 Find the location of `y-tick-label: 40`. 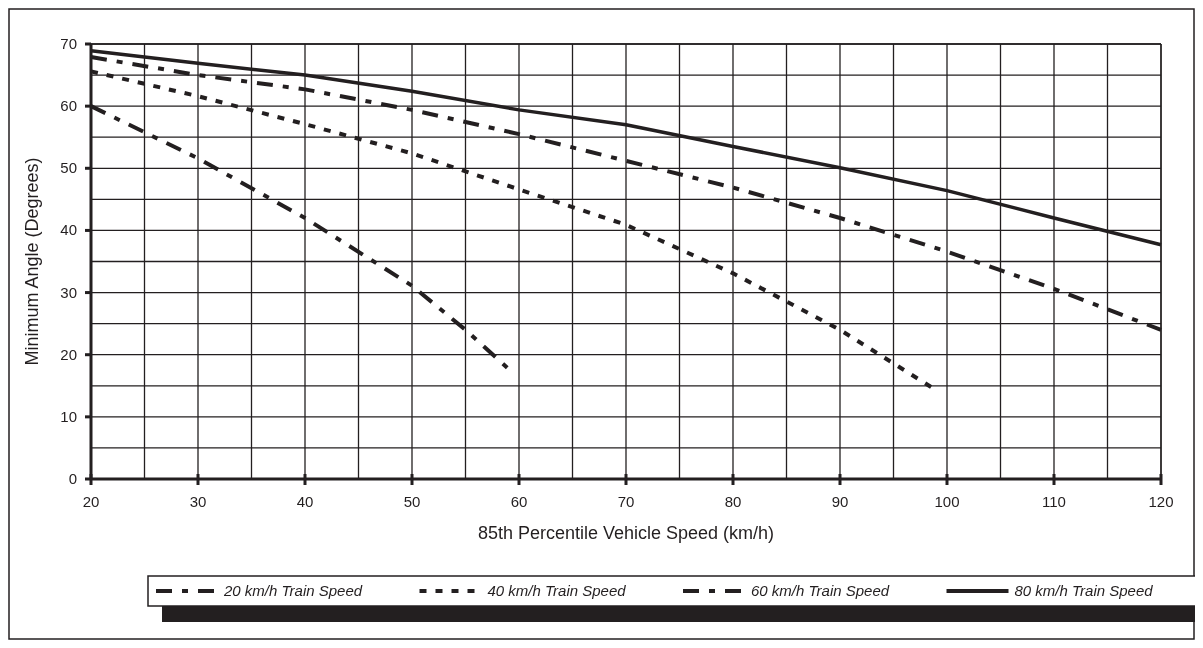

y-tick-label: 40 is located at coordinates (68, 230).